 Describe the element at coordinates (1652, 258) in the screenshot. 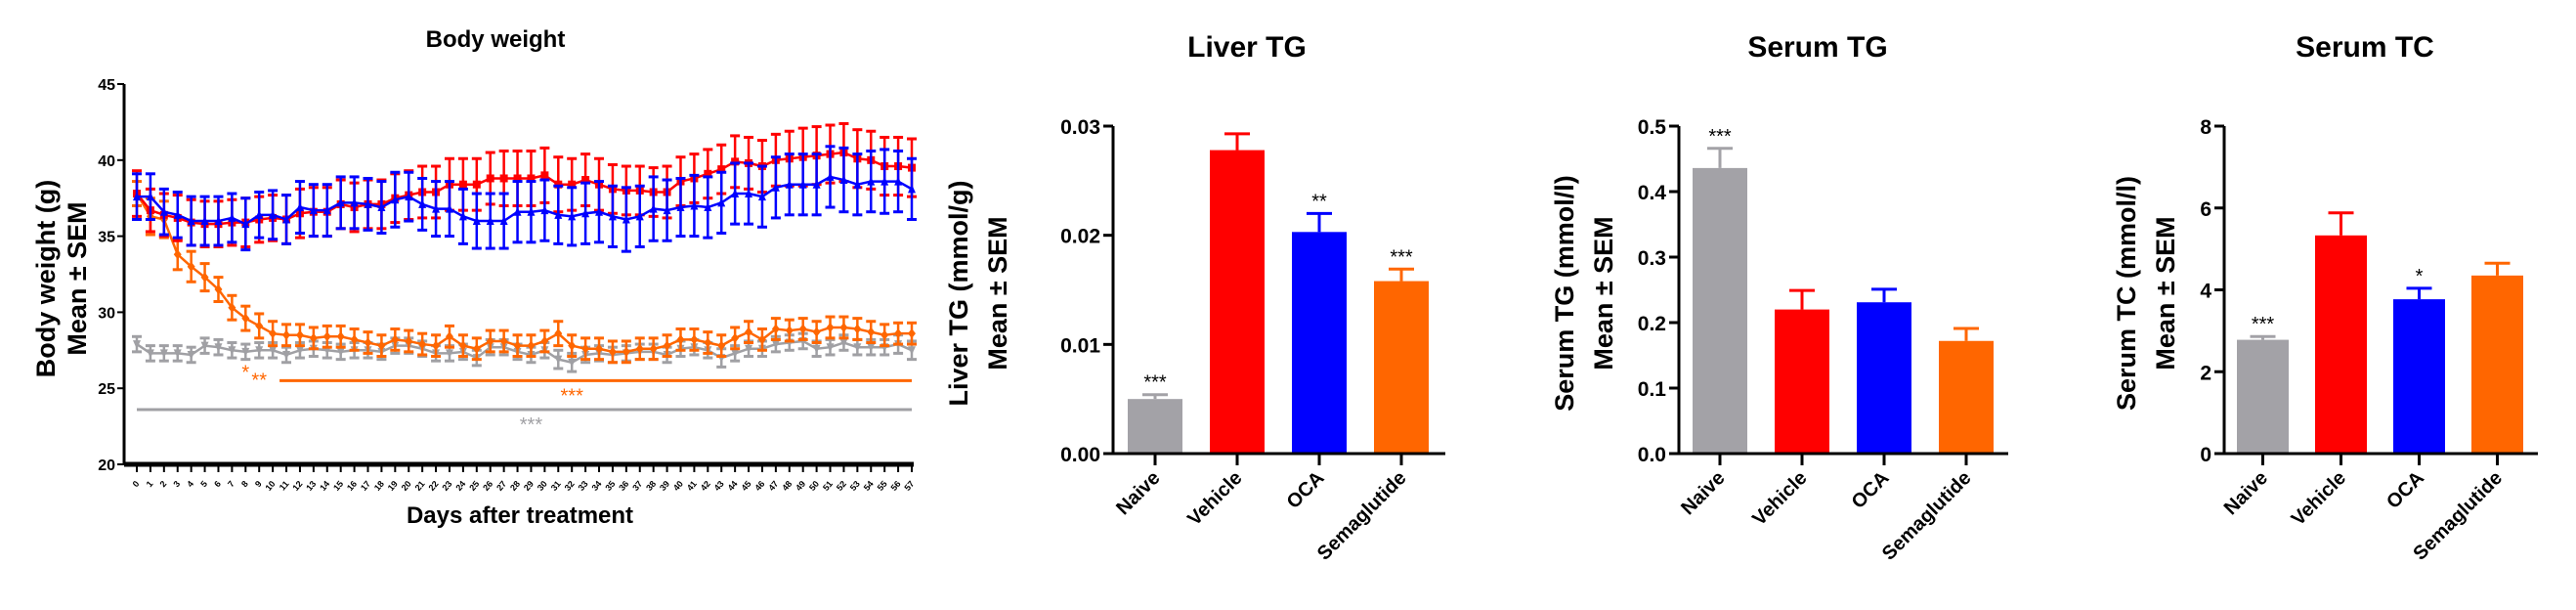

I see `y-tick-label: 0.3` at that location.